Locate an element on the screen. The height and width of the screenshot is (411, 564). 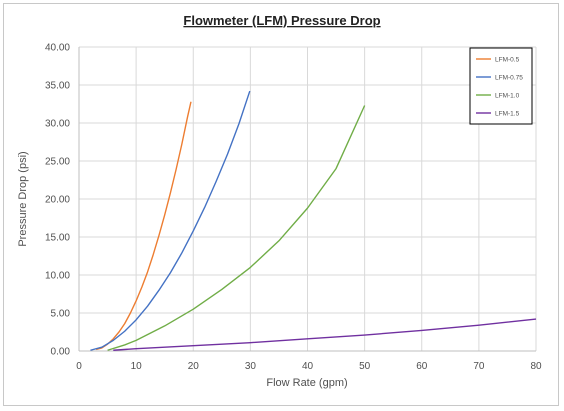
chart-title: Flowmeter (LFM) Pressure Drop is located at coordinates (281, 20).